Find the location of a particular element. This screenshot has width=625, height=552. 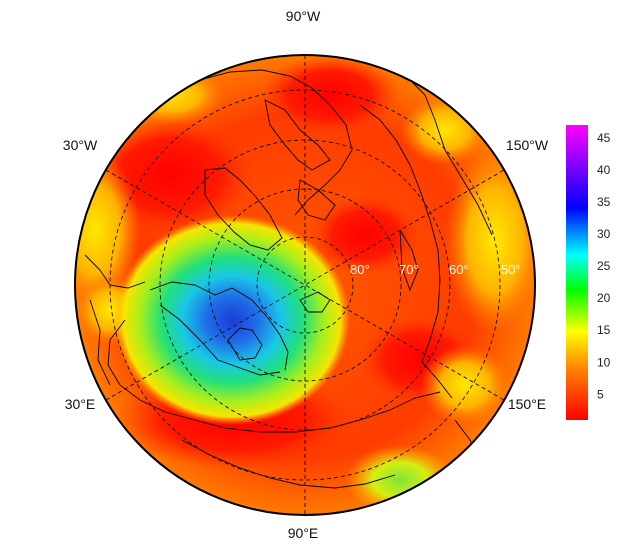

colorbar-tick-label: 25 is located at coordinates (604, 266).